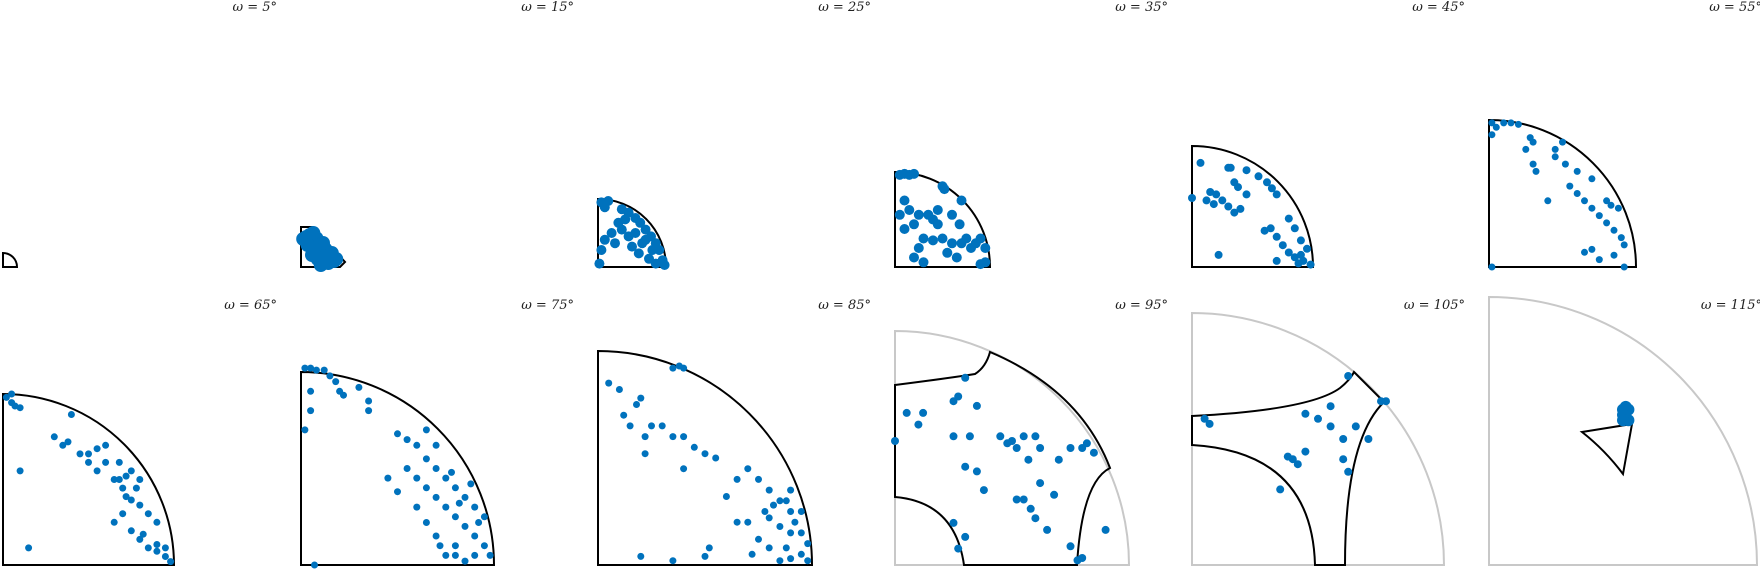  I want to click on panel-omega-45: ω = 45°, so click(1326, 134).